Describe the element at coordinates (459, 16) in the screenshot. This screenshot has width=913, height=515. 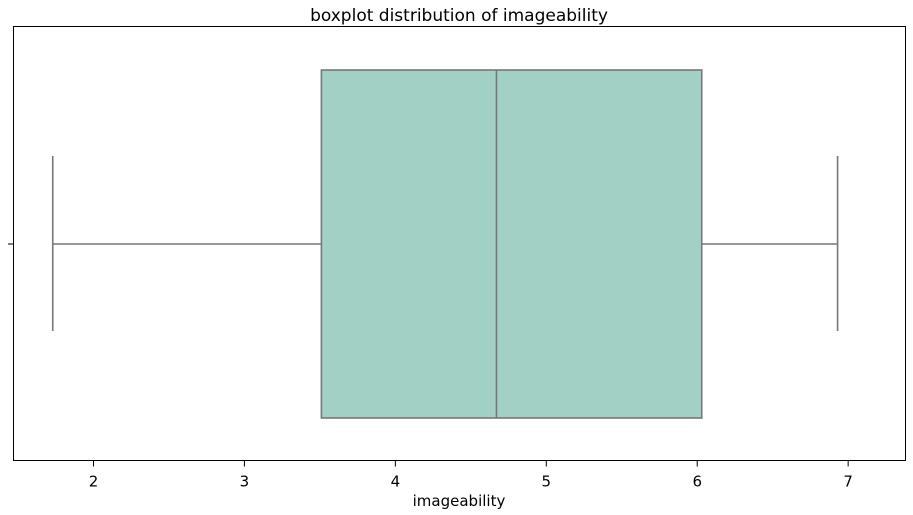
I see `chart-title: boxplot distribution of imageability` at that location.